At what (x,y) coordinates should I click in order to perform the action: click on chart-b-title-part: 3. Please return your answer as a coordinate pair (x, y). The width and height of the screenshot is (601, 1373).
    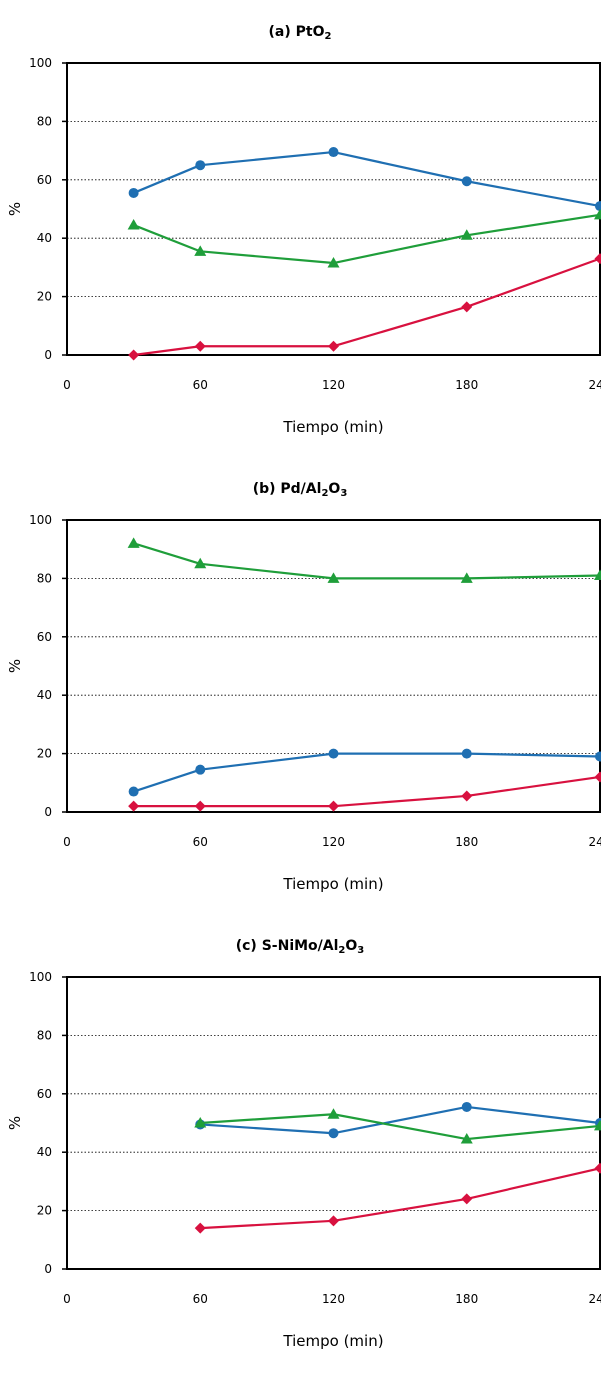
    Looking at the image, I should click on (343, 493).